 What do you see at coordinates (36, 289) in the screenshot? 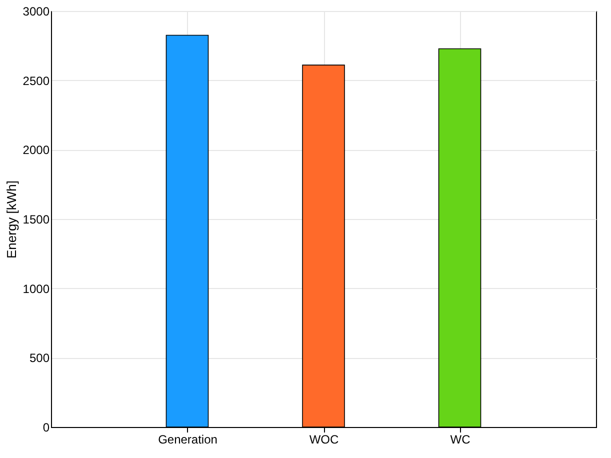
I see `y-tick-label: 1000` at bounding box center [36, 289].